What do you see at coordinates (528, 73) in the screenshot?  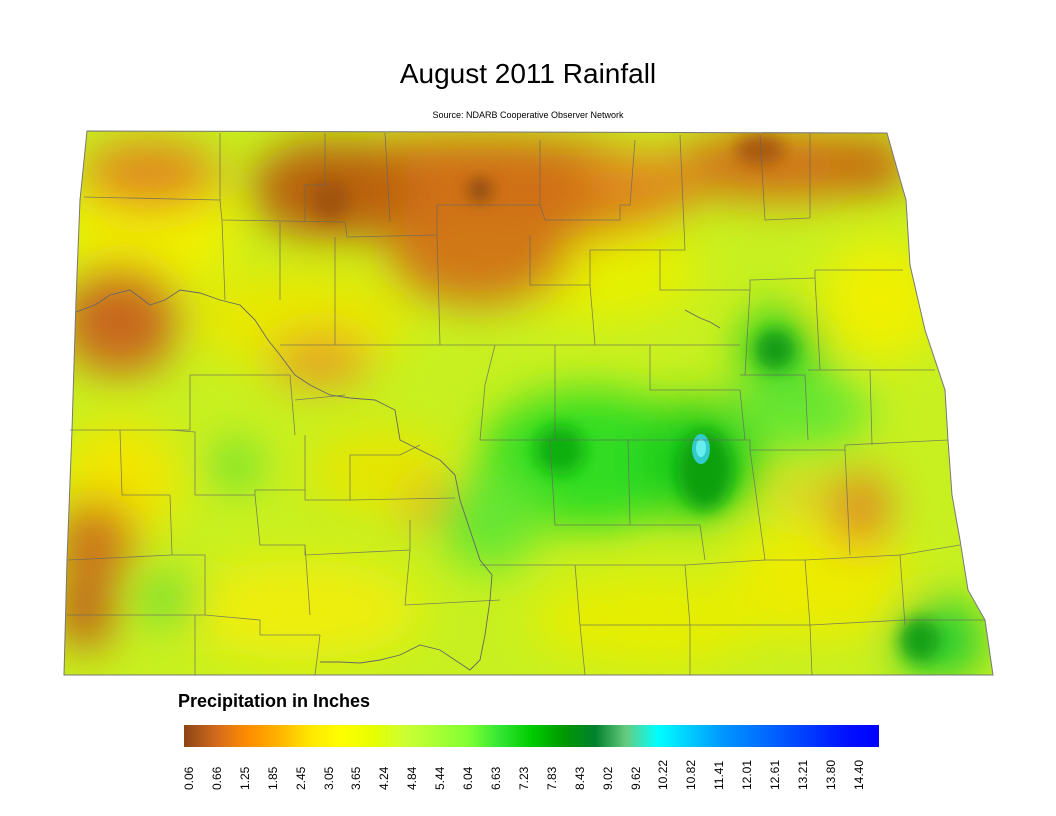 I see `map-title: August 2011 Rainfall` at bounding box center [528, 73].